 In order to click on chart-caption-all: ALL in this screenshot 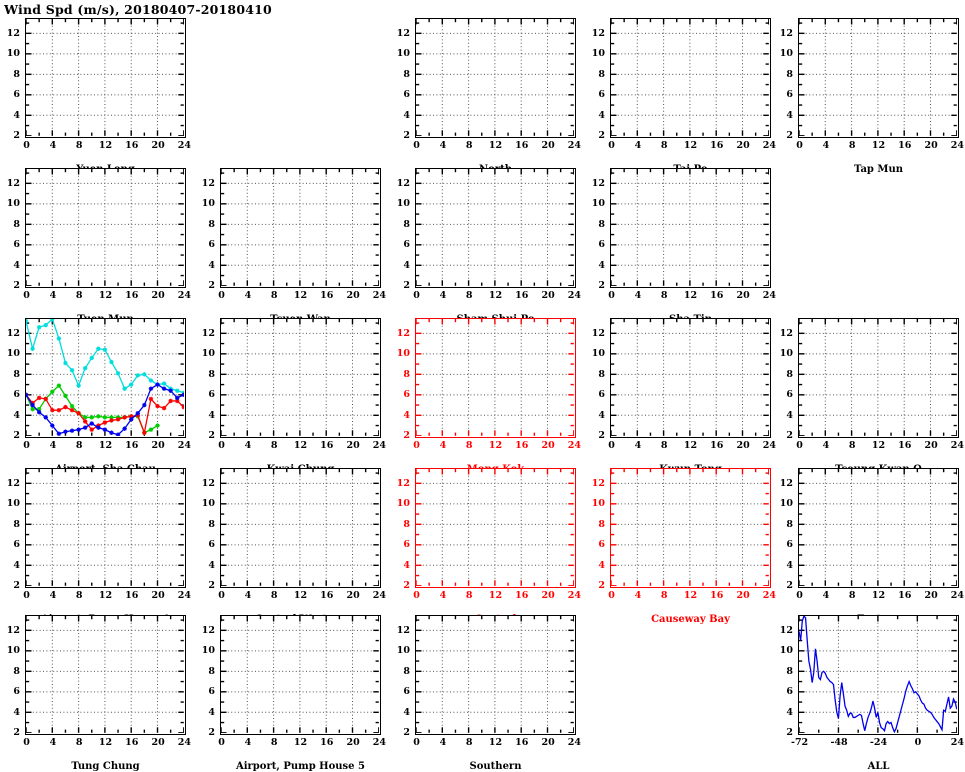, I will do `click(878, 766)`.